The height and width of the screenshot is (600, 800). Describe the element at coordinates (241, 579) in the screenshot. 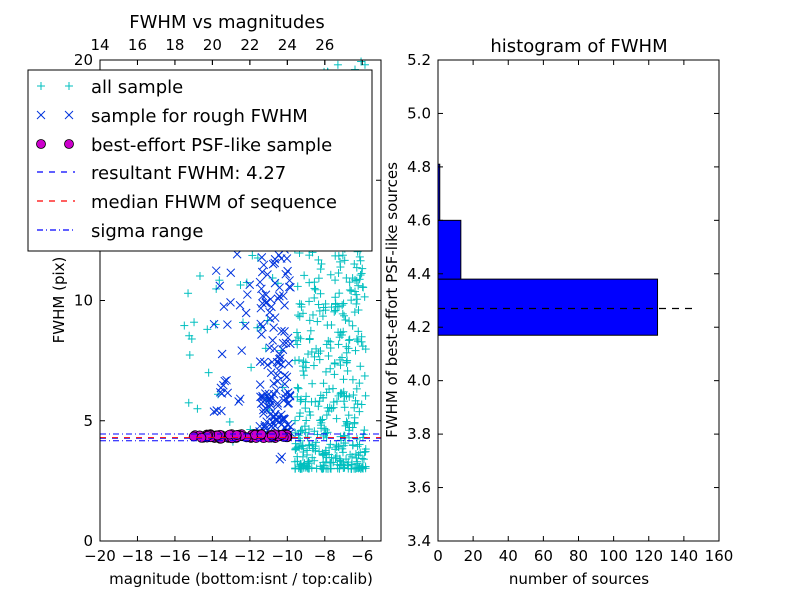

I see `scatter-x-label: magnitude (bottom:isnt / top:calib)` at that location.